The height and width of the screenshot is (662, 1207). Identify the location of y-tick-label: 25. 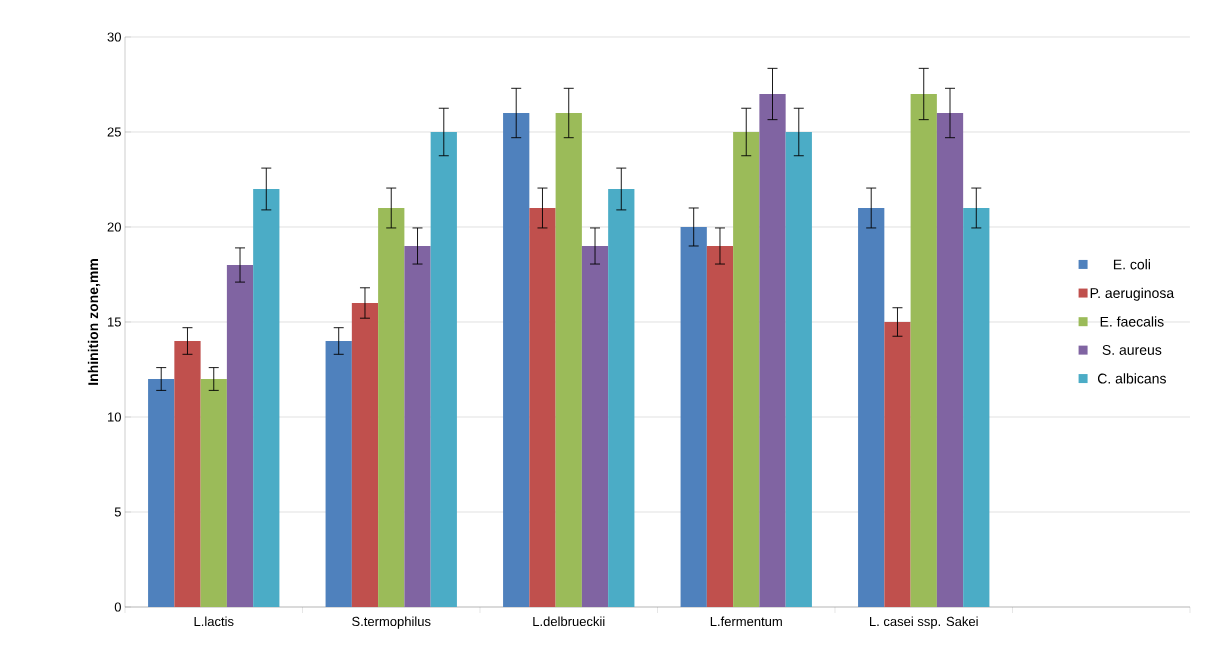
(114, 132).